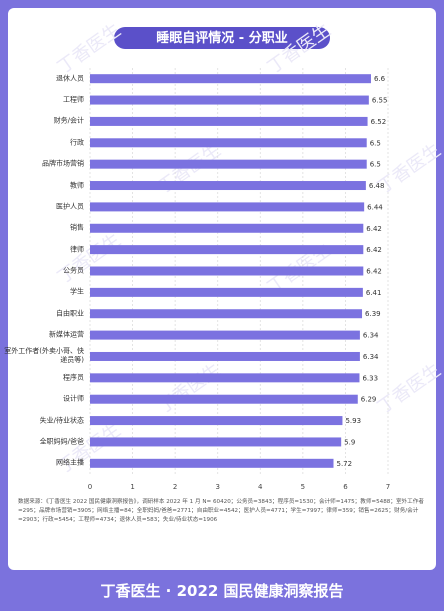 Image resolution: width=444 pixels, height=611 pixels. I want to click on x-tick-label: 4, so click(260, 487).